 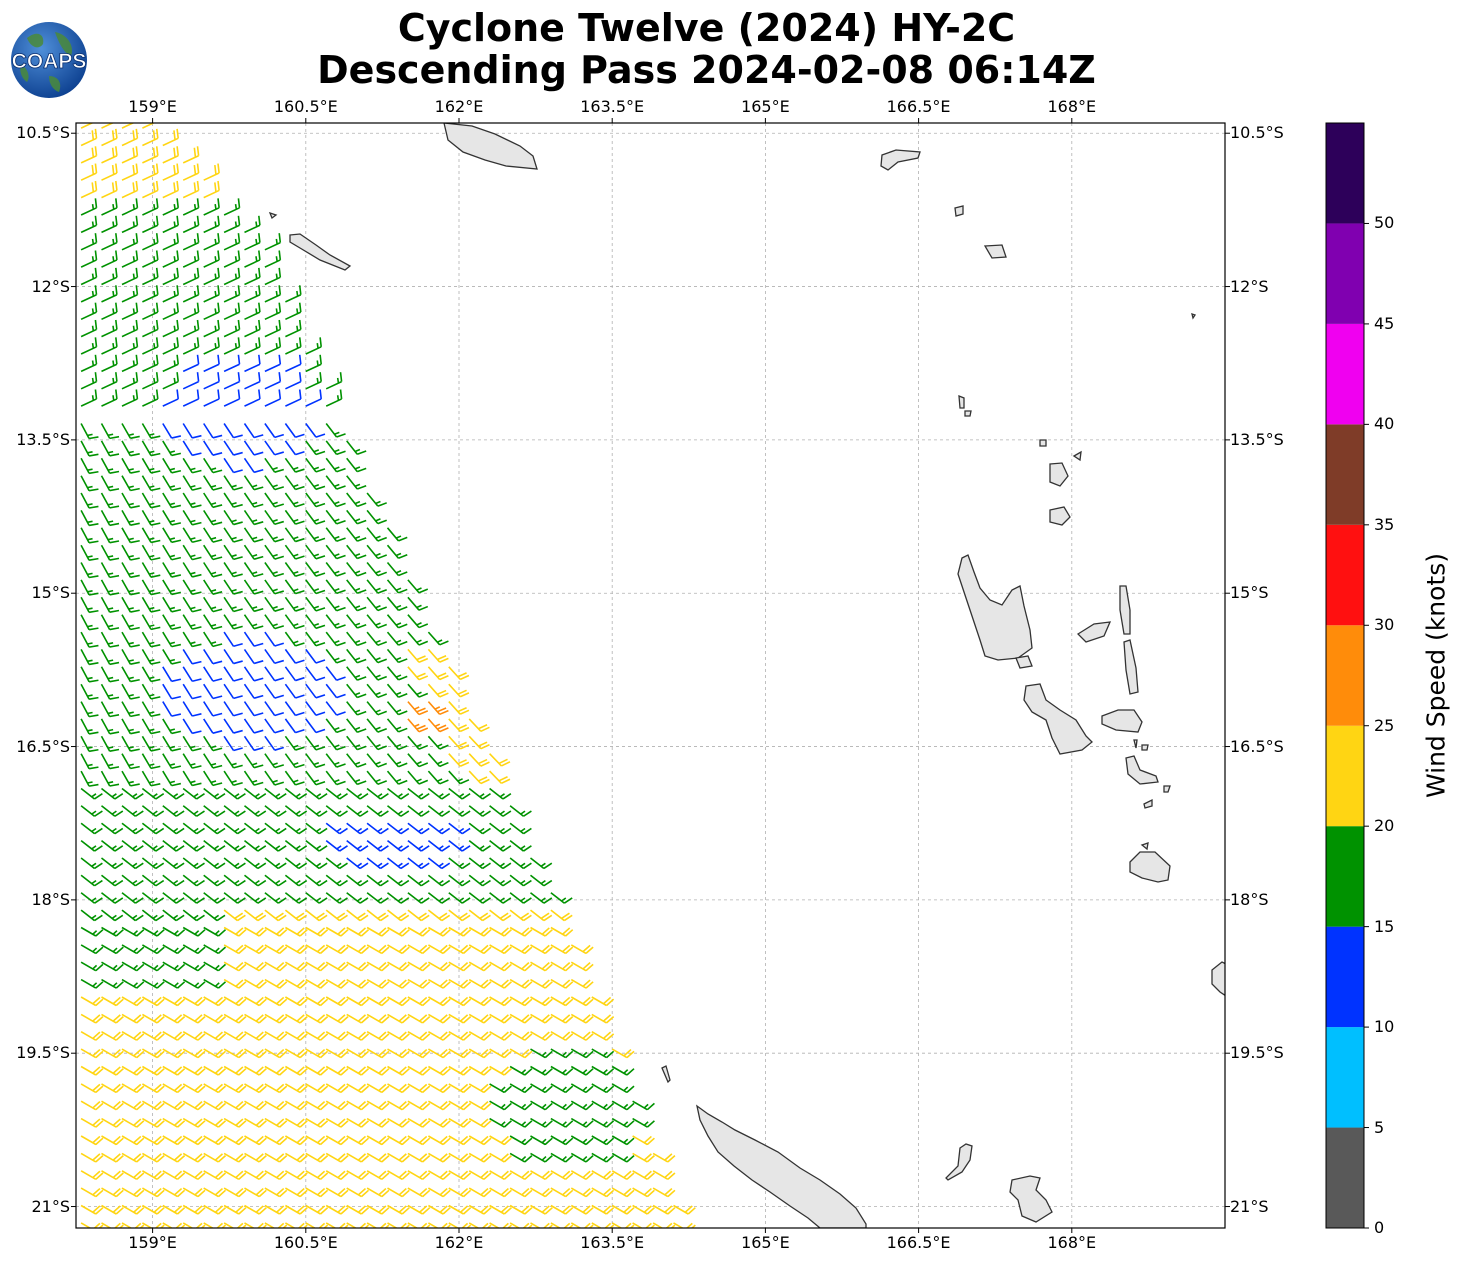 What do you see at coordinates (1150, 867) in the screenshot?
I see `island-efate` at bounding box center [1150, 867].